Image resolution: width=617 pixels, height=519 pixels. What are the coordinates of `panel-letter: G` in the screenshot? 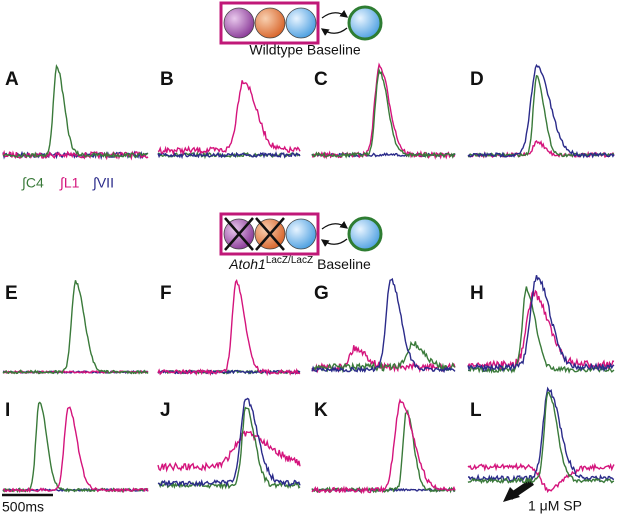 It's located at (321, 293).